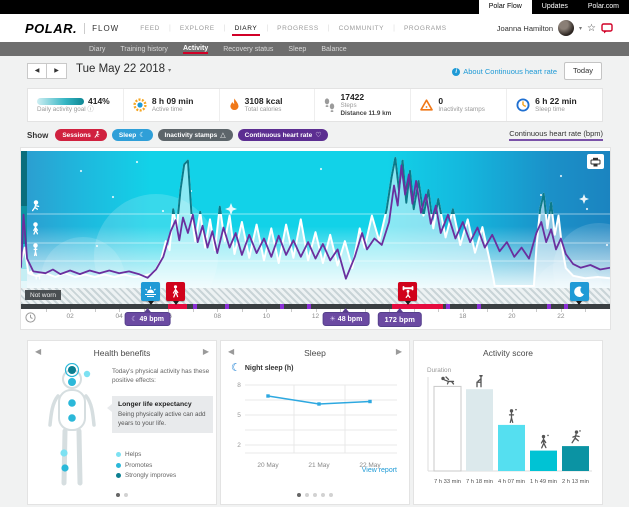  Describe the element at coordinates (234, 104) in the screenshot. I see `flame-icon` at that location.